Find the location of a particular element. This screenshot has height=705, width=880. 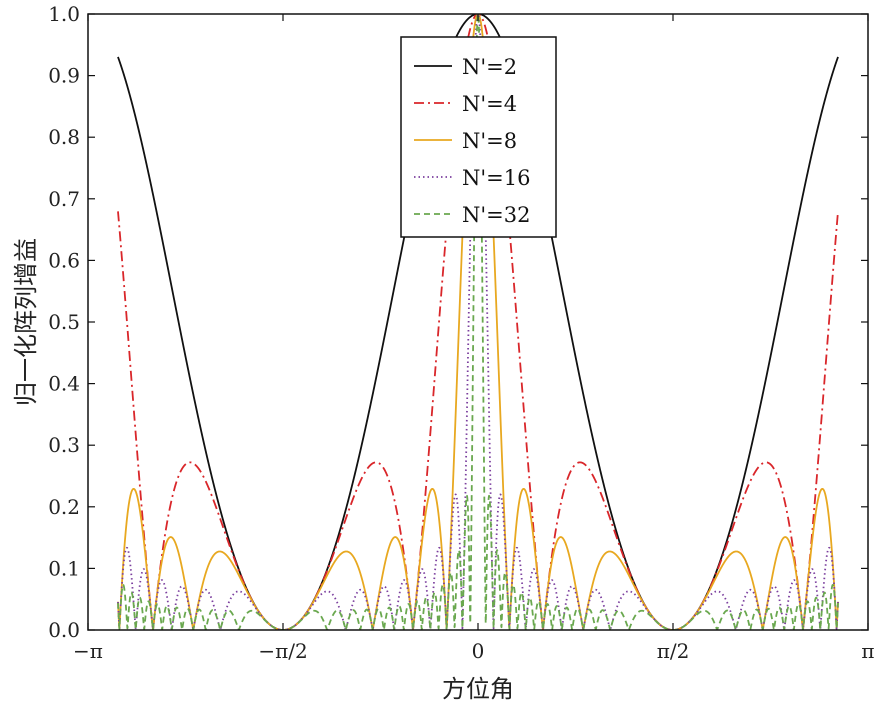

y-tick-label: 0.9 is located at coordinates (64, 76).